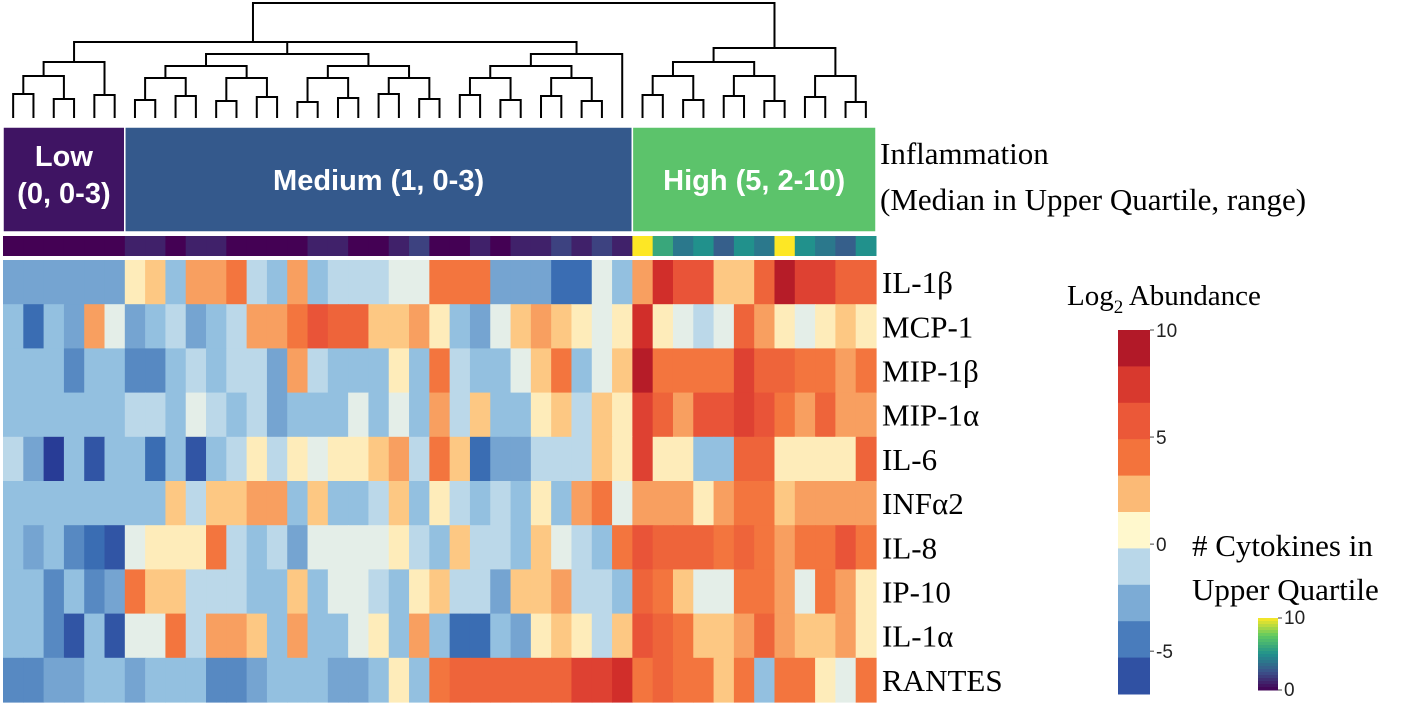  What do you see at coordinates (930, 371) in the screenshot?
I see `row-label: MIP-1β` at bounding box center [930, 371].